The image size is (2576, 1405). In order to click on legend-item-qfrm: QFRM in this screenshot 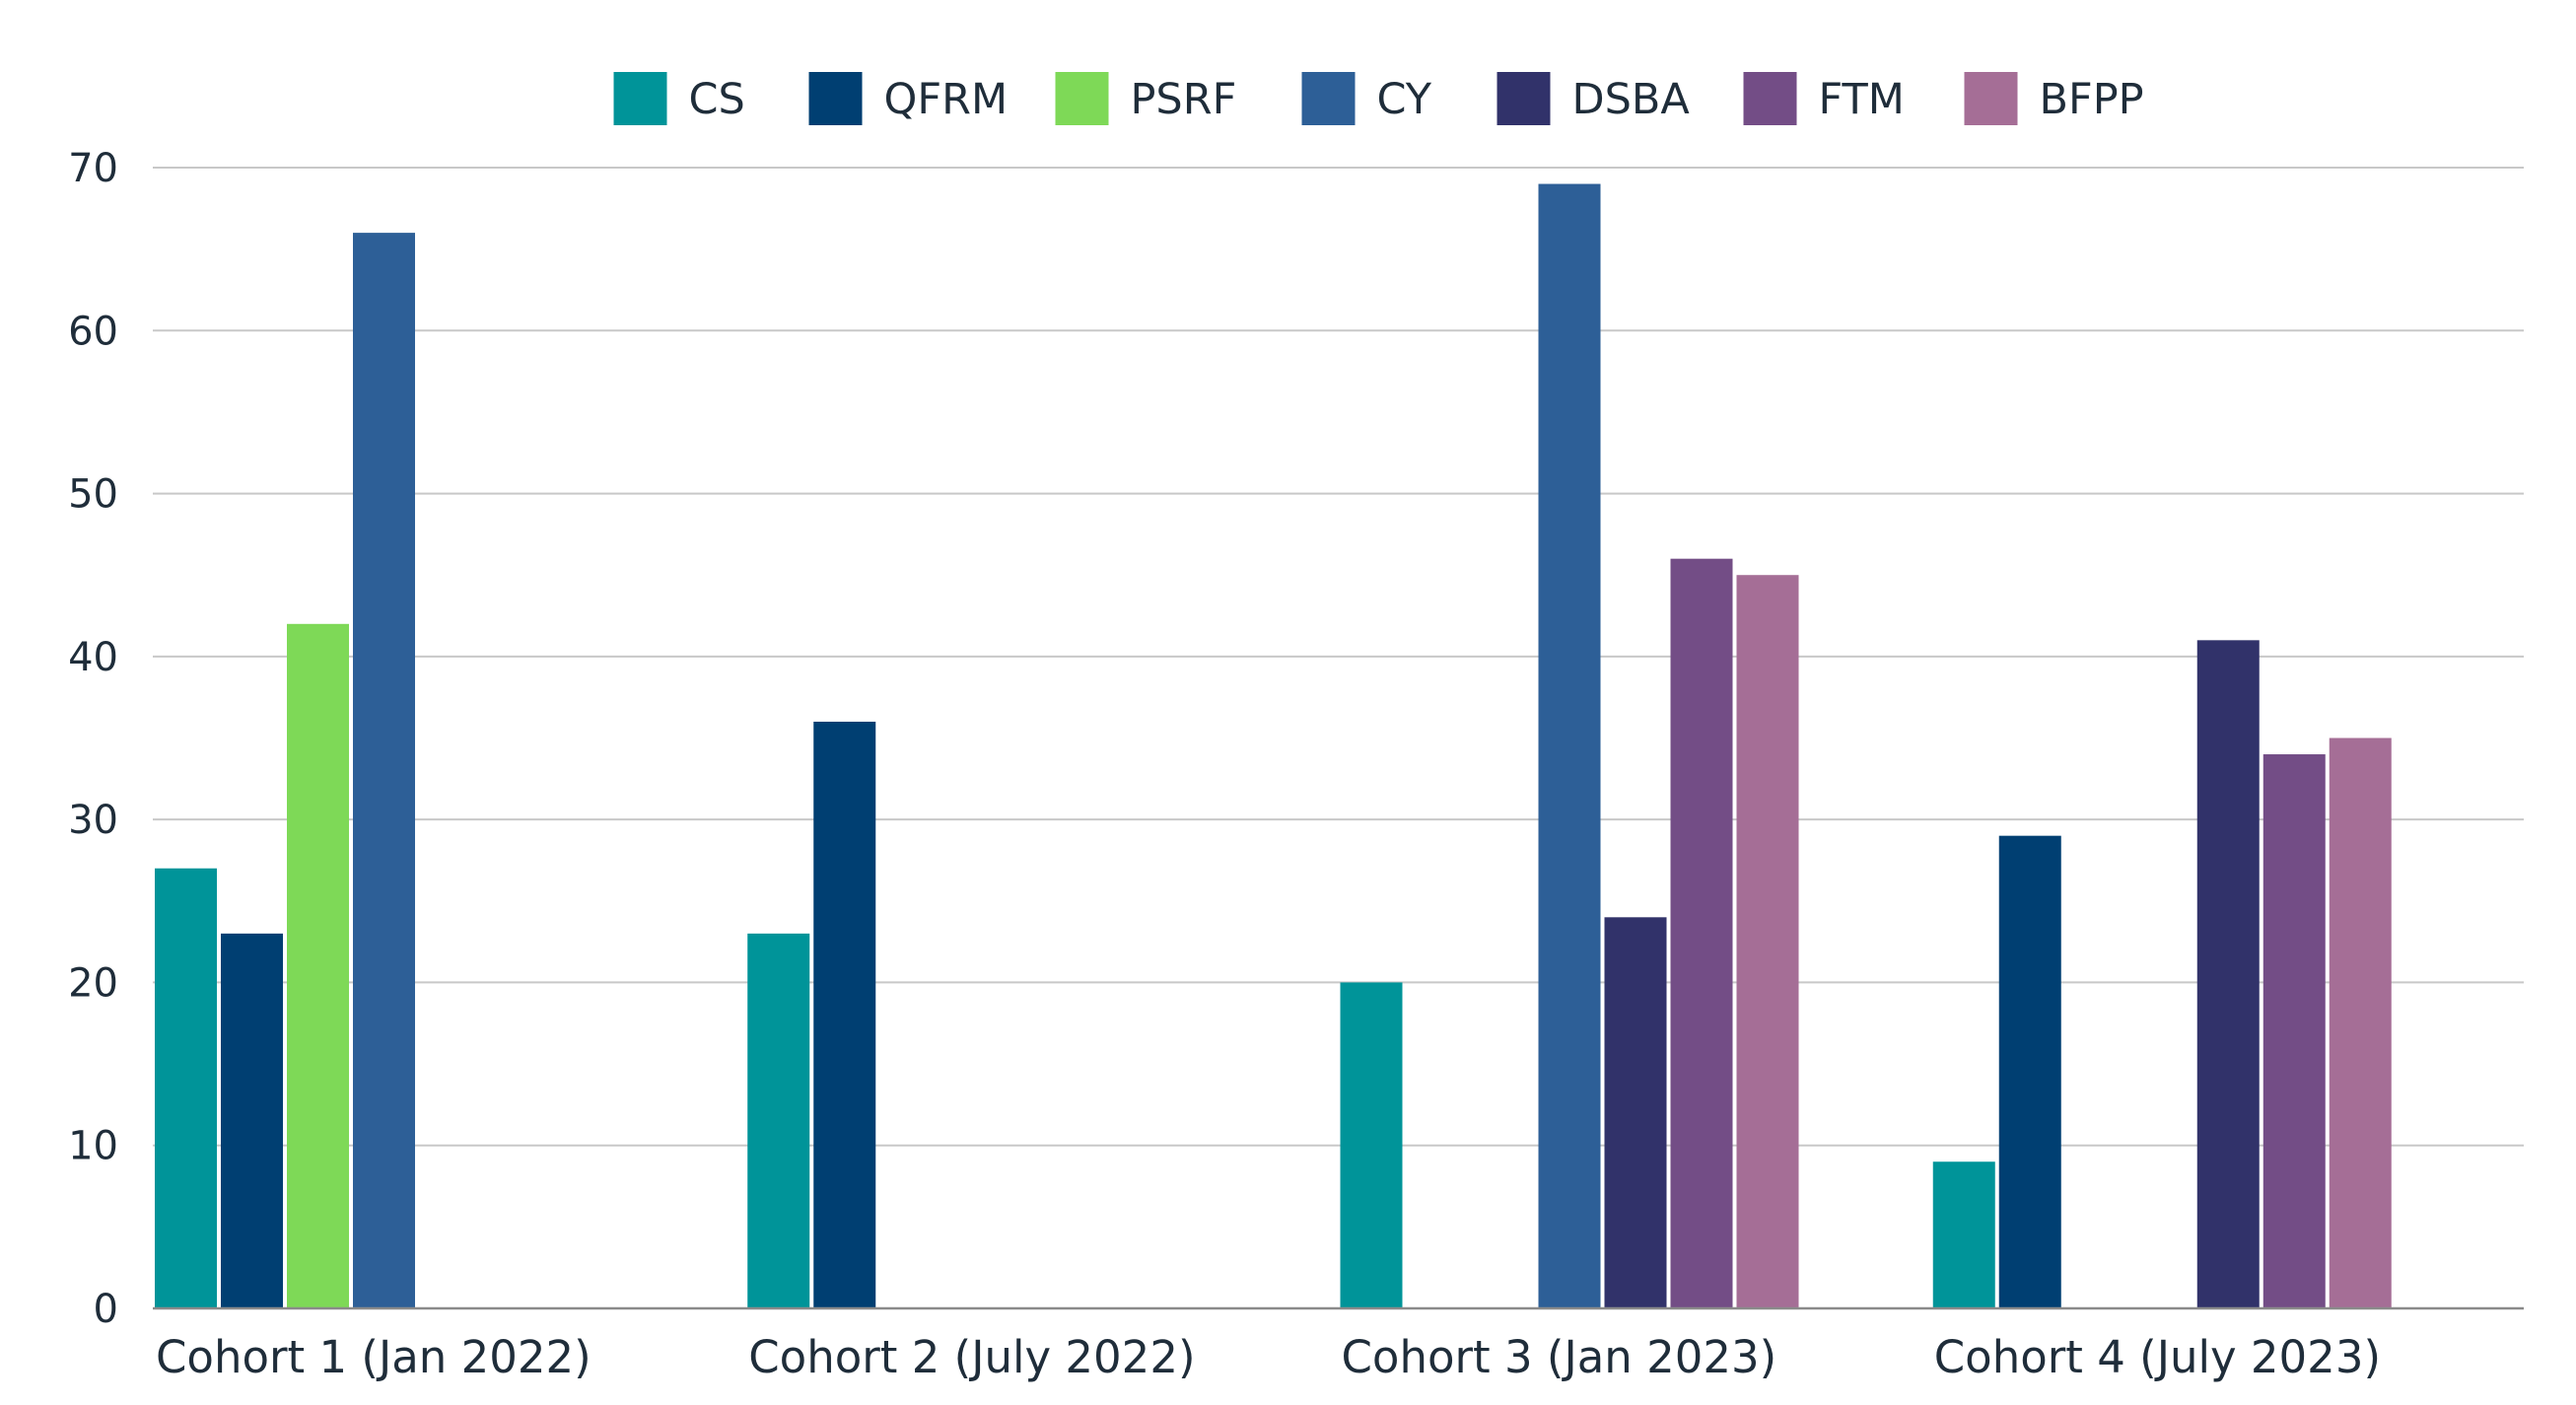, I will do `click(909, 98)`.